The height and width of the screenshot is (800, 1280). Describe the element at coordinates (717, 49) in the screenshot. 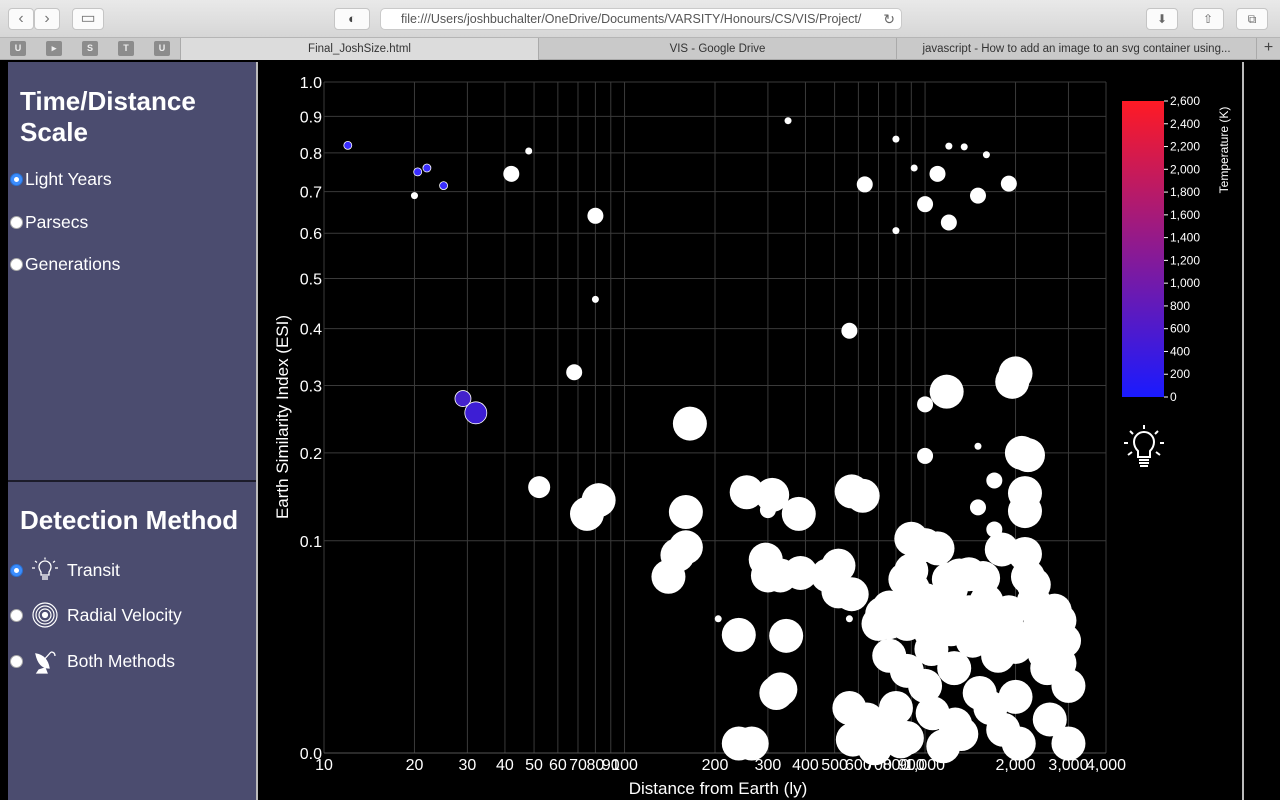

I see `tab-google-drive: VIS - Google Drive` at that location.